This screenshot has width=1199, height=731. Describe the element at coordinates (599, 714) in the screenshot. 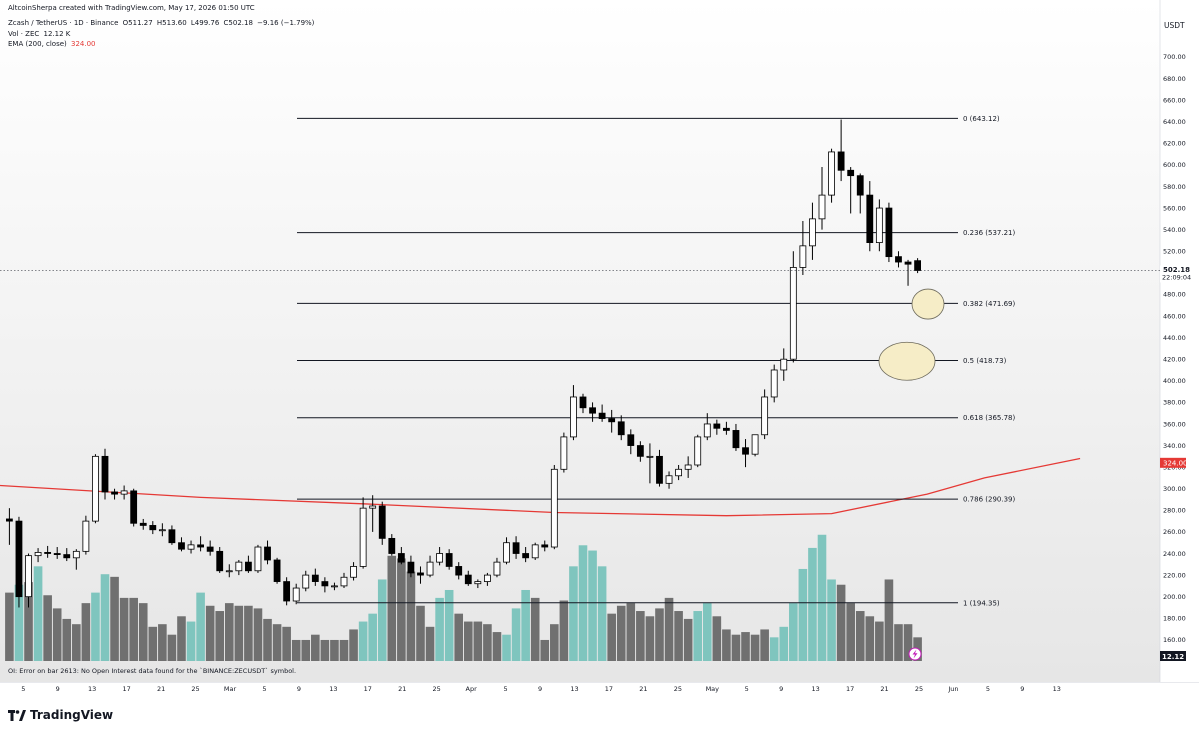

I see `footer` at that location.